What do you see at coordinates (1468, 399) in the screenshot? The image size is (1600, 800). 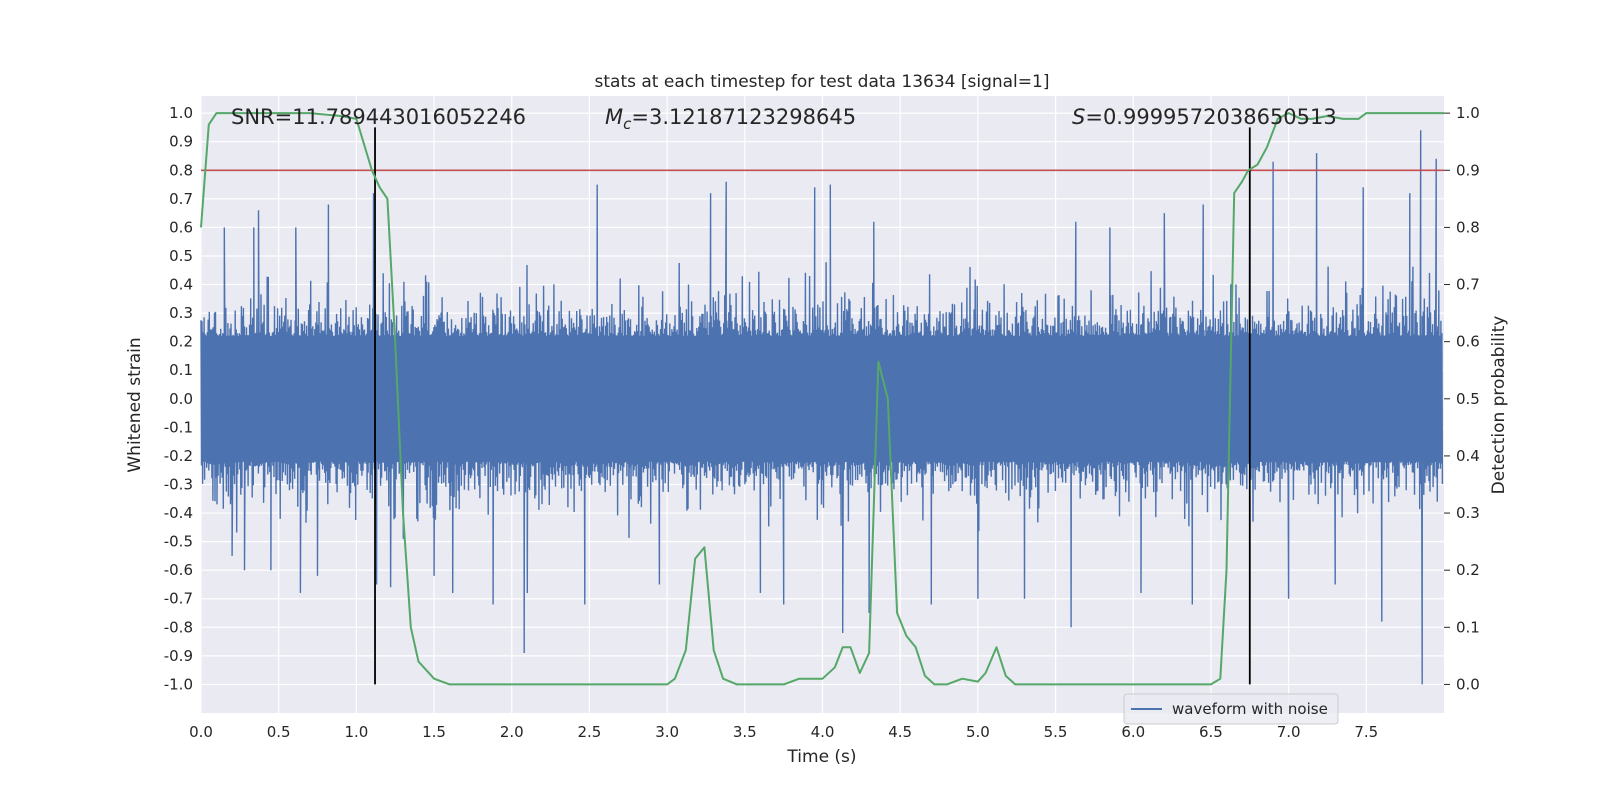 I see `y2-tick-label: 0.5` at bounding box center [1468, 399].